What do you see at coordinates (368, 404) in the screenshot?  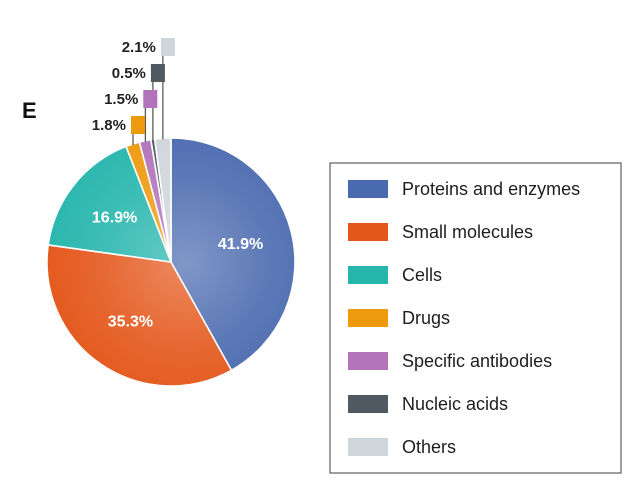 I see `legend-swatch-nucleic-acids` at bounding box center [368, 404].